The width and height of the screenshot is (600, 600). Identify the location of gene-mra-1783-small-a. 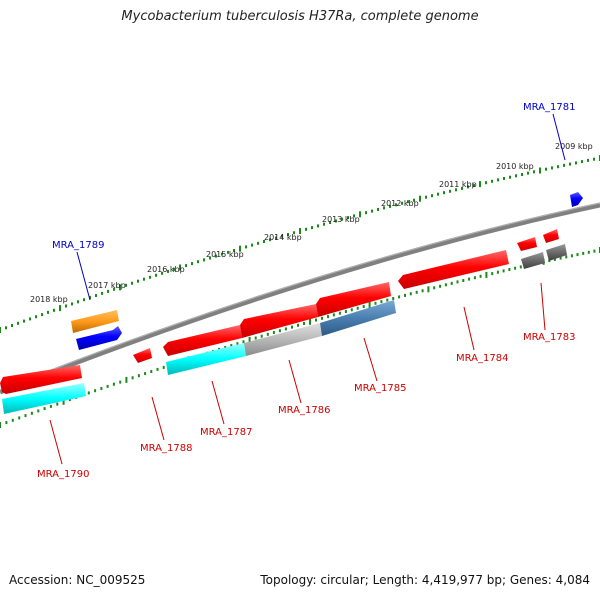
(527, 244).